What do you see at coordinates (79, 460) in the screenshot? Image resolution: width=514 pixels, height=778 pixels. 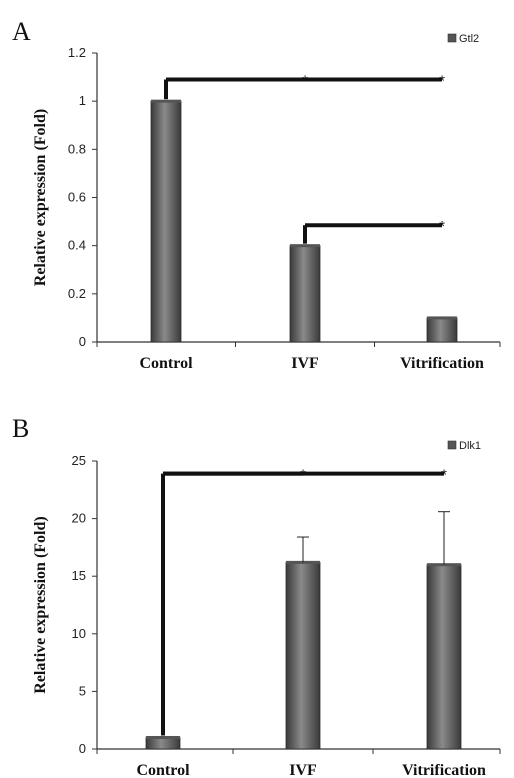 I see `y-tick-label: 25` at bounding box center [79, 460].